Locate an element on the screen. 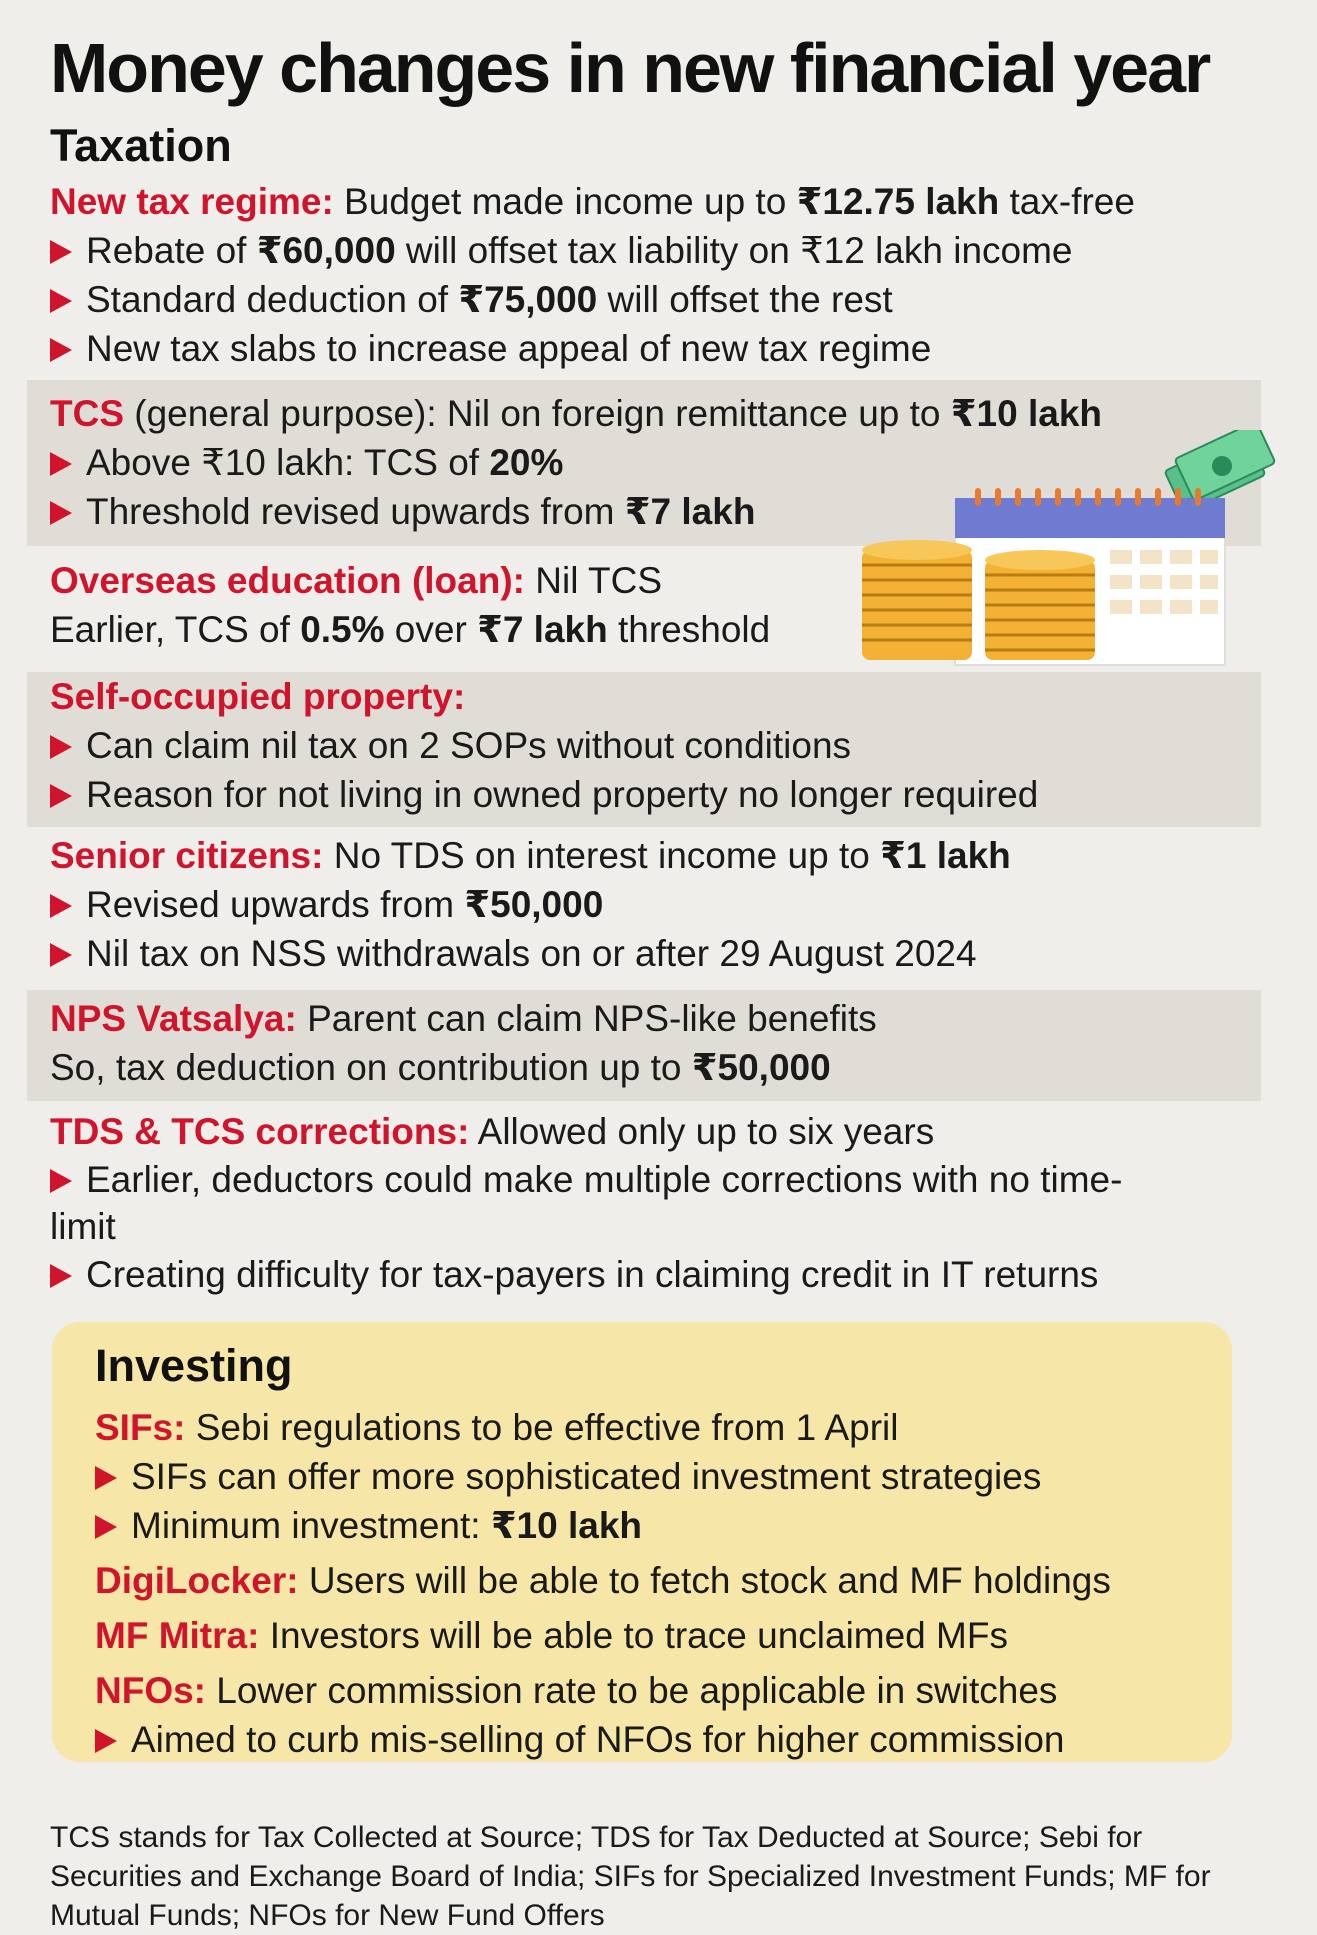 This screenshot has width=1317, height=1935. money-note-icon is located at coordinates (1220, 471).